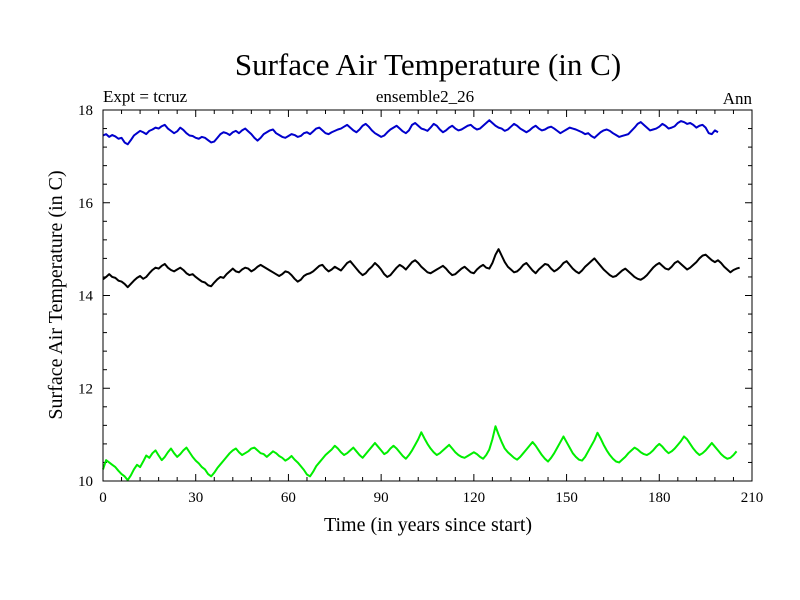  Describe the element at coordinates (85, 111) in the screenshot. I see `y-tick-label: 18` at that location.